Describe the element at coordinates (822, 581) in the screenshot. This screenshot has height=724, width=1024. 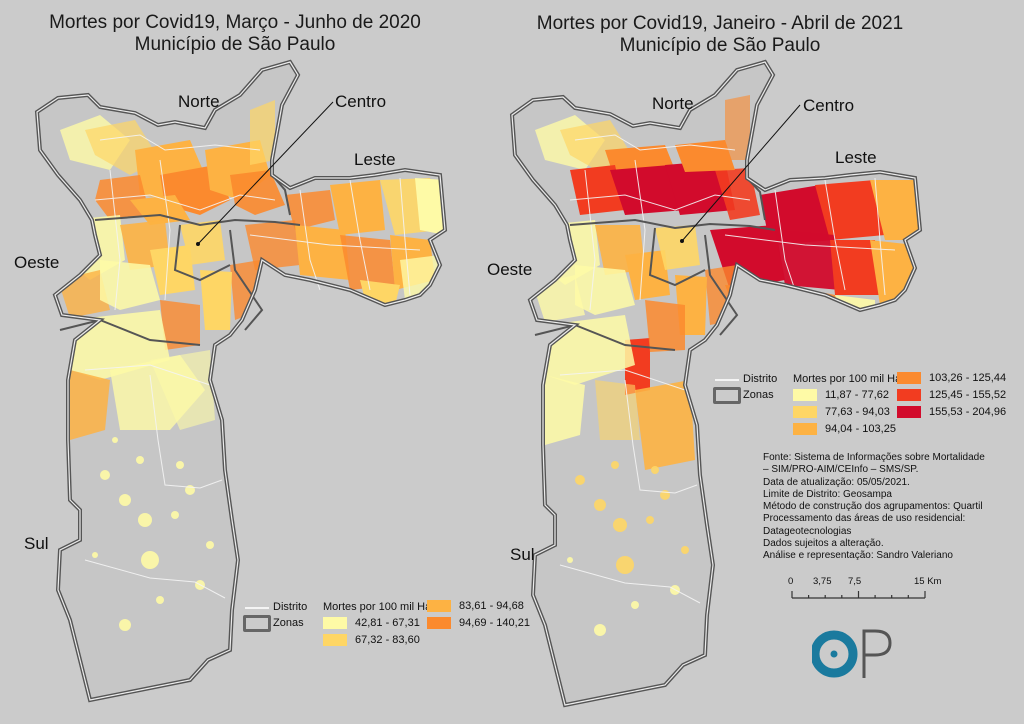
I see `scale-tick-1: 3,75` at that location.